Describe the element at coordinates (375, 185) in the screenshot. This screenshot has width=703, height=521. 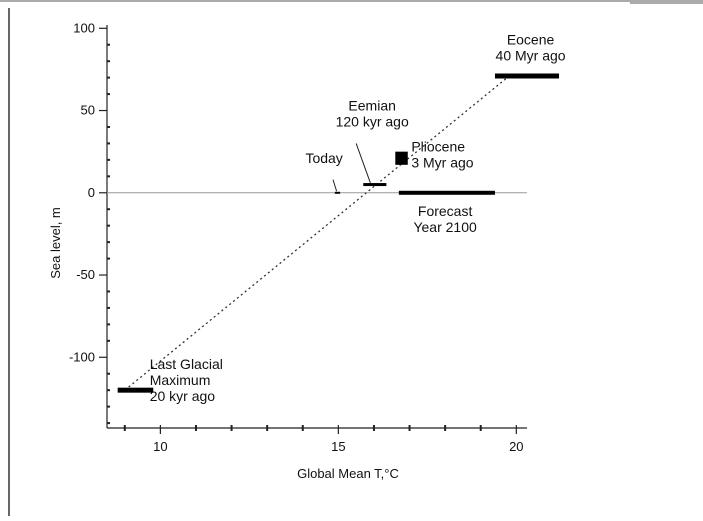
I see `eemian-bar` at that location.